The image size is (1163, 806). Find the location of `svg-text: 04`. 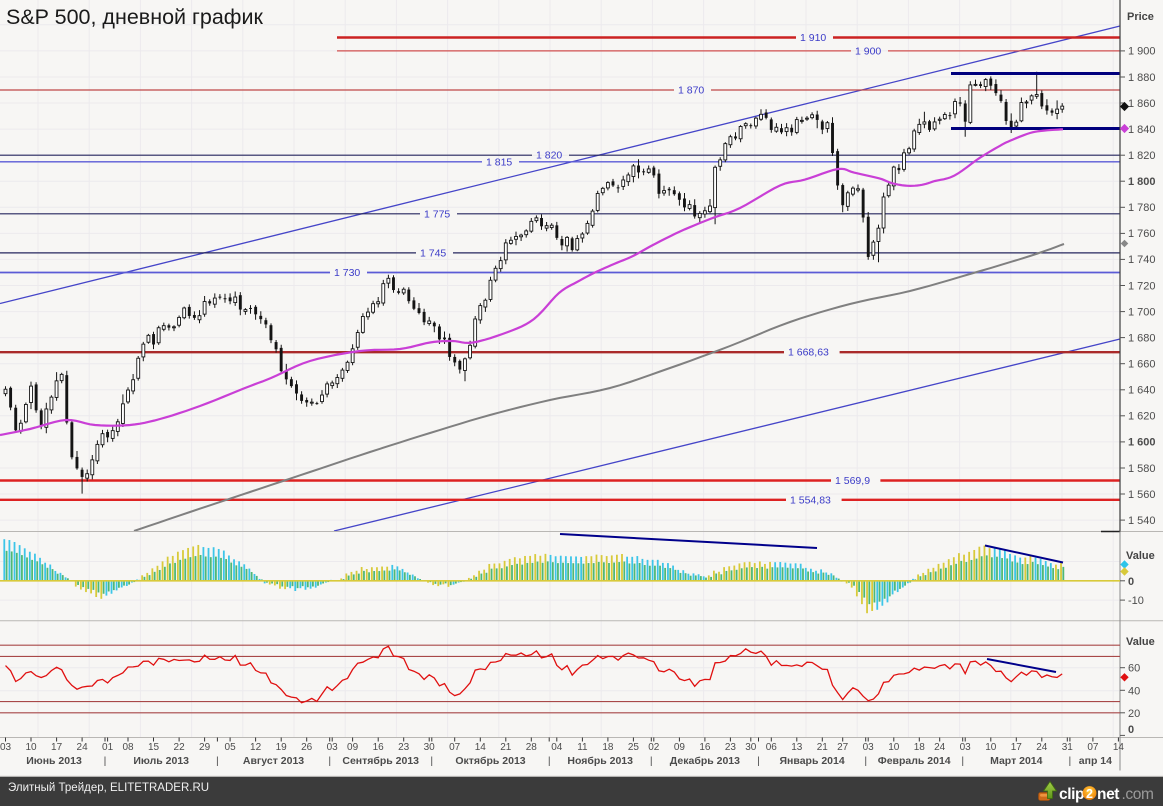

svg-text: 04 is located at coordinates (557, 747).